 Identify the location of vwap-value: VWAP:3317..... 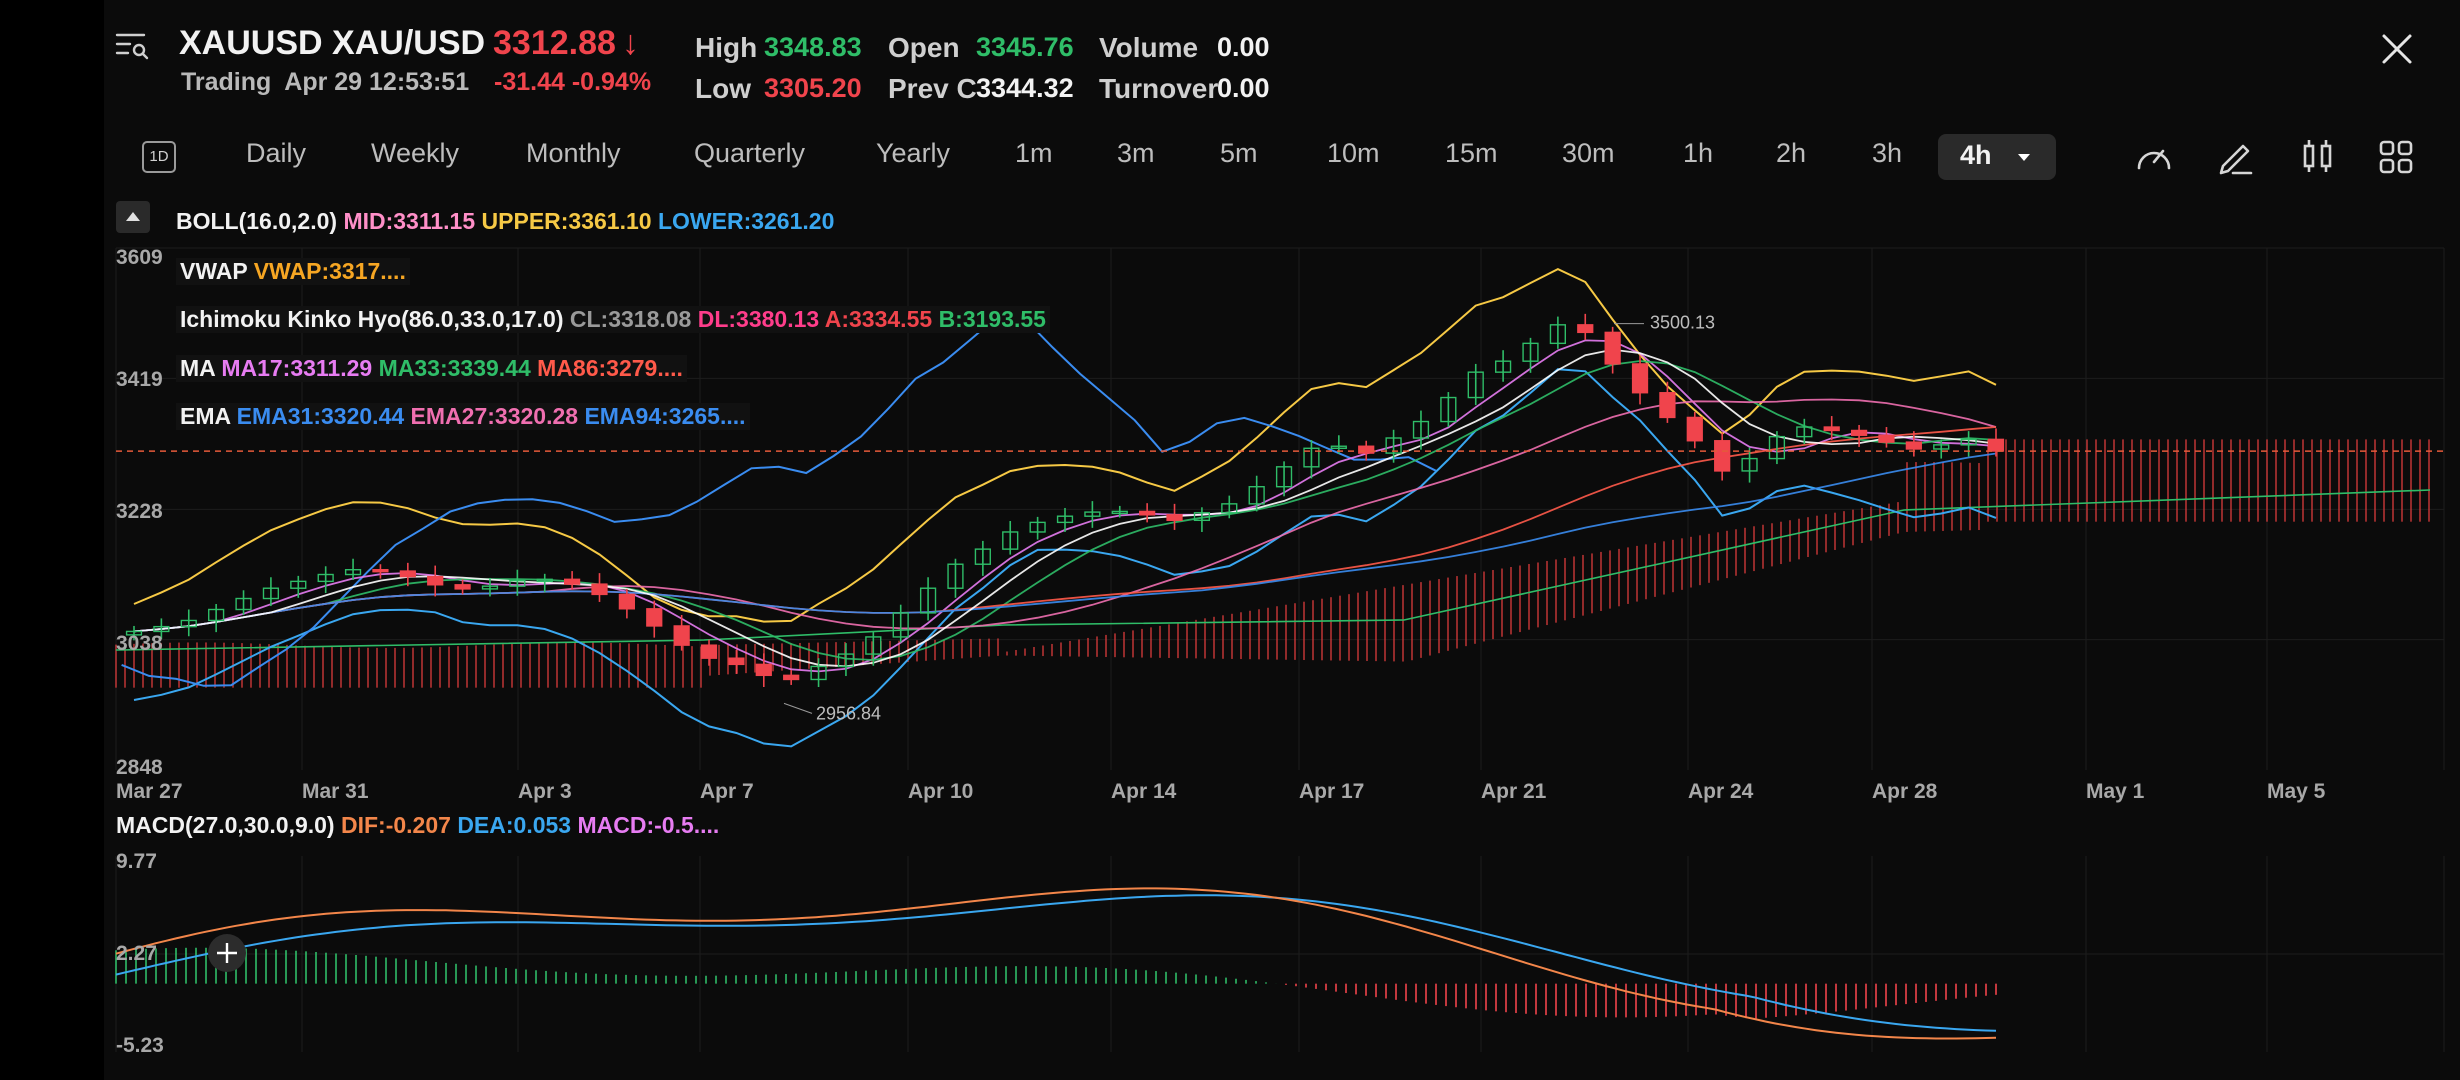
(329, 271).